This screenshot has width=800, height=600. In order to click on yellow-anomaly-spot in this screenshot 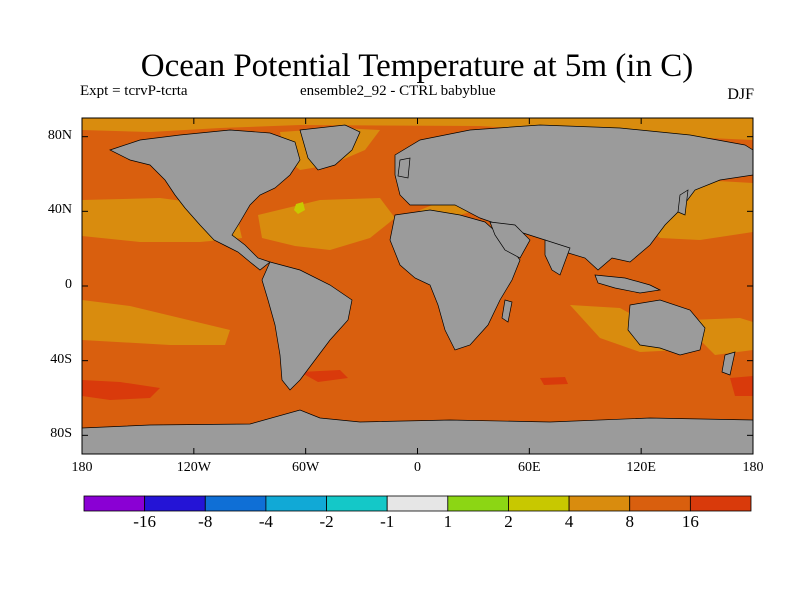, I will do `click(299, 208)`.